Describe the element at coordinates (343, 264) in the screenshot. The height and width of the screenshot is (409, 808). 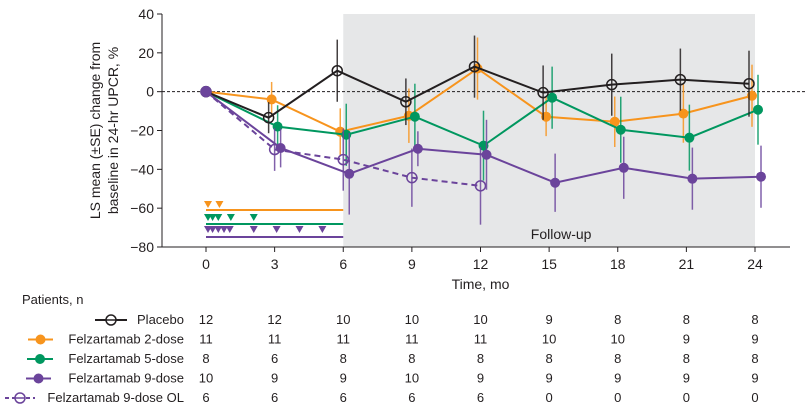
I see `x-tick-label: 6` at that location.